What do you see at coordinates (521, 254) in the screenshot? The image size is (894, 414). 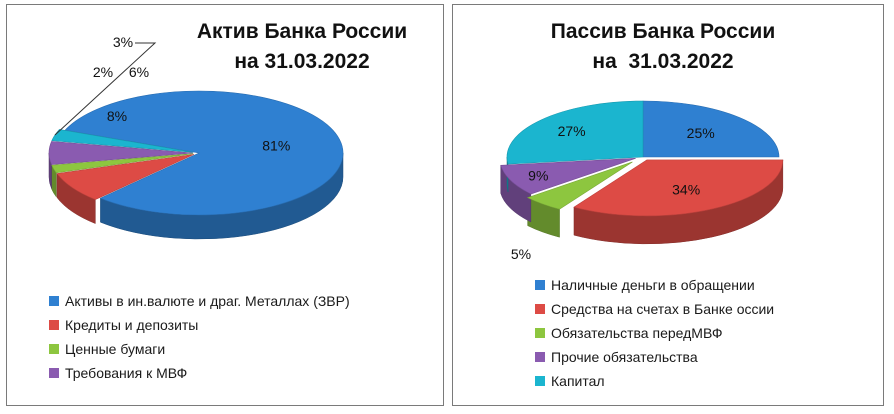 I see `data-label: 5%` at bounding box center [521, 254].